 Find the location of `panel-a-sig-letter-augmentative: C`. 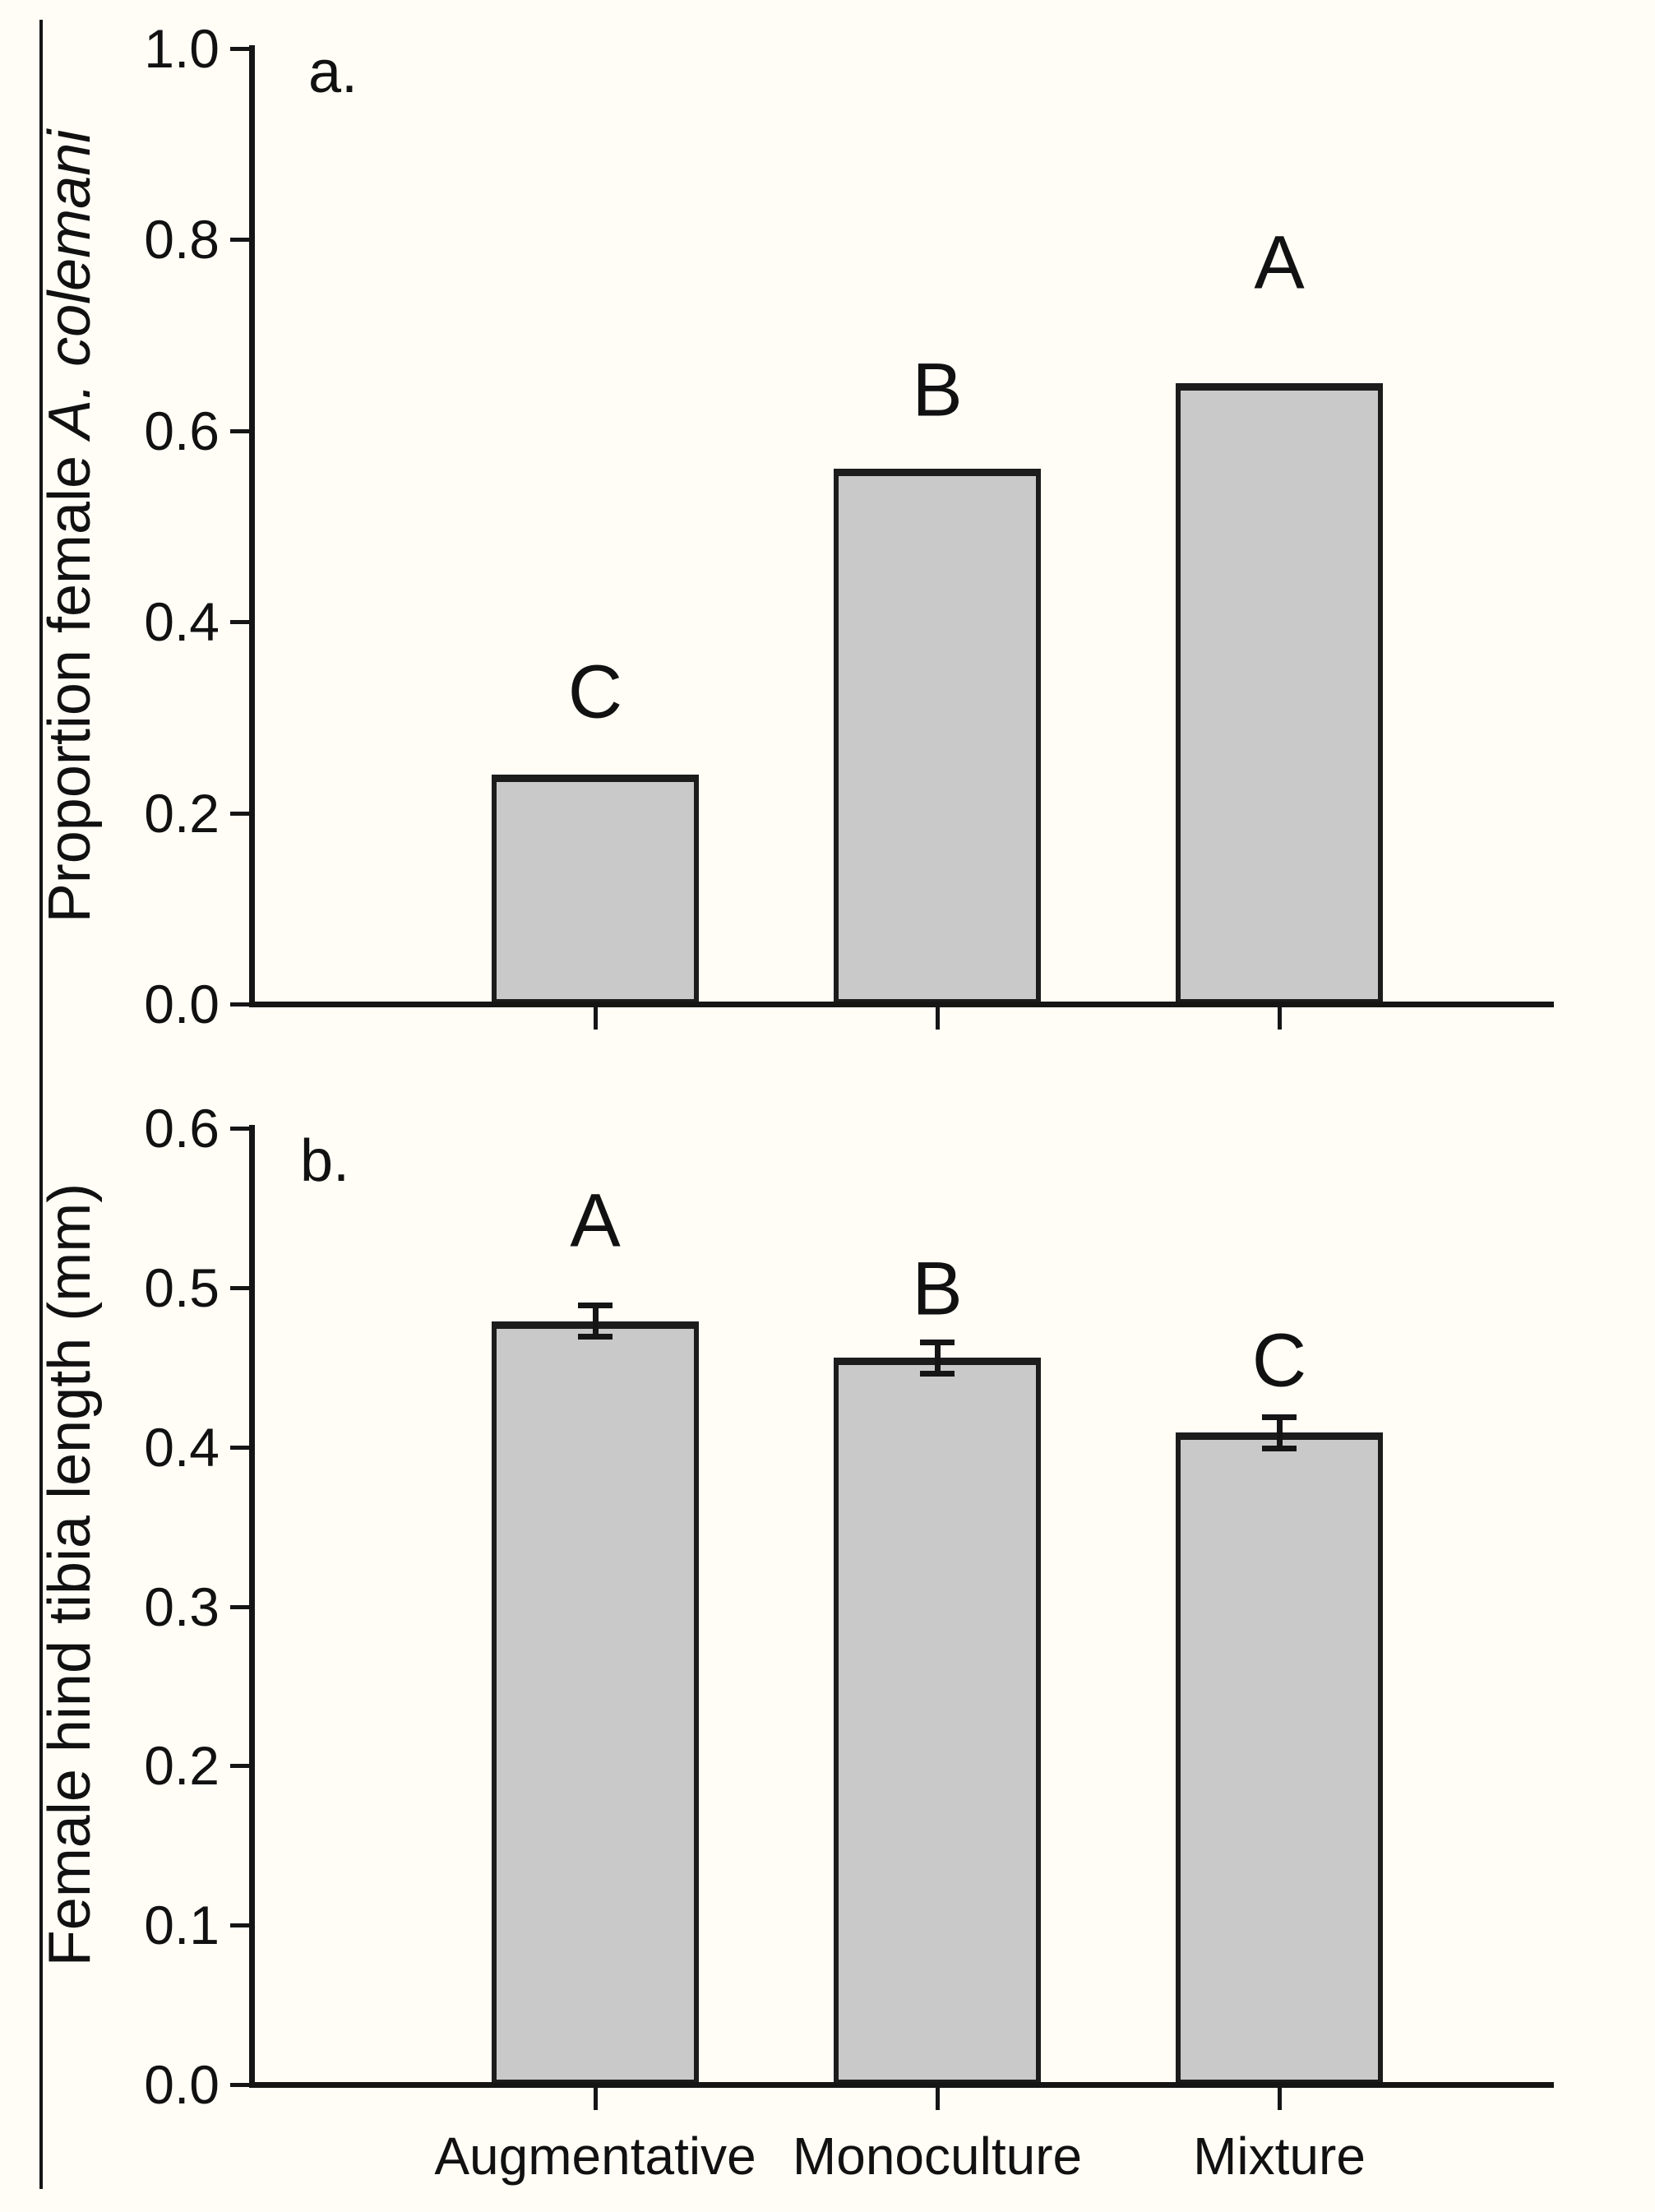

panel-a-sig-letter-augmentative: C is located at coordinates (595, 692).